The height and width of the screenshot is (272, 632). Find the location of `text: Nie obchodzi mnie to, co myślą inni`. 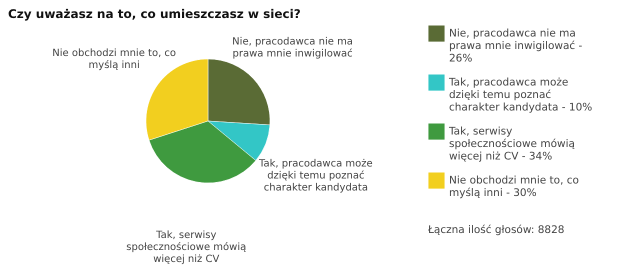

text: Nie obchodzi mnie to, co myślą inni is located at coordinates (114, 59).